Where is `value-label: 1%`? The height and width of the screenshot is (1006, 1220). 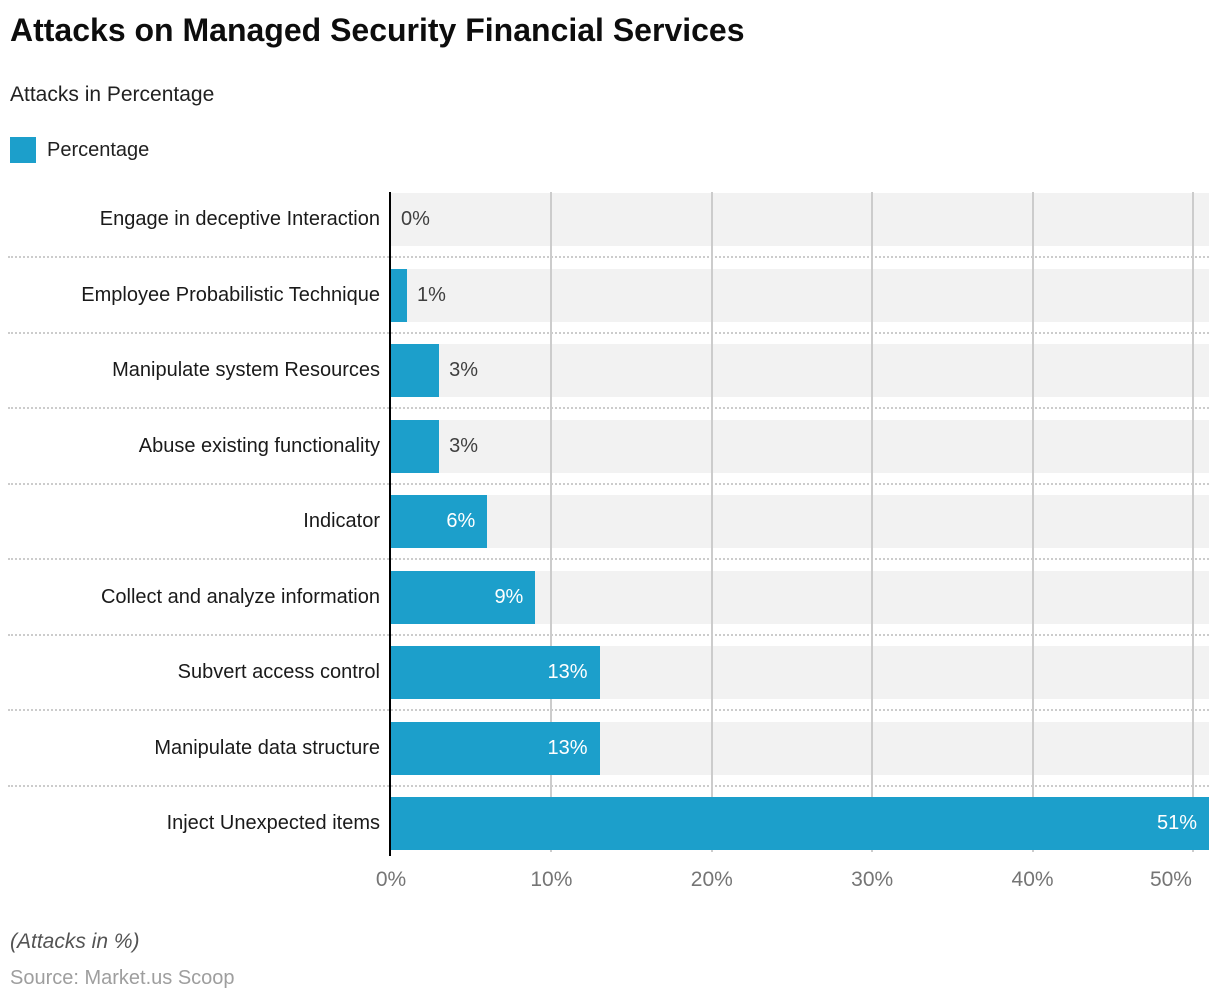 value-label: 1% is located at coordinates (431, 294).